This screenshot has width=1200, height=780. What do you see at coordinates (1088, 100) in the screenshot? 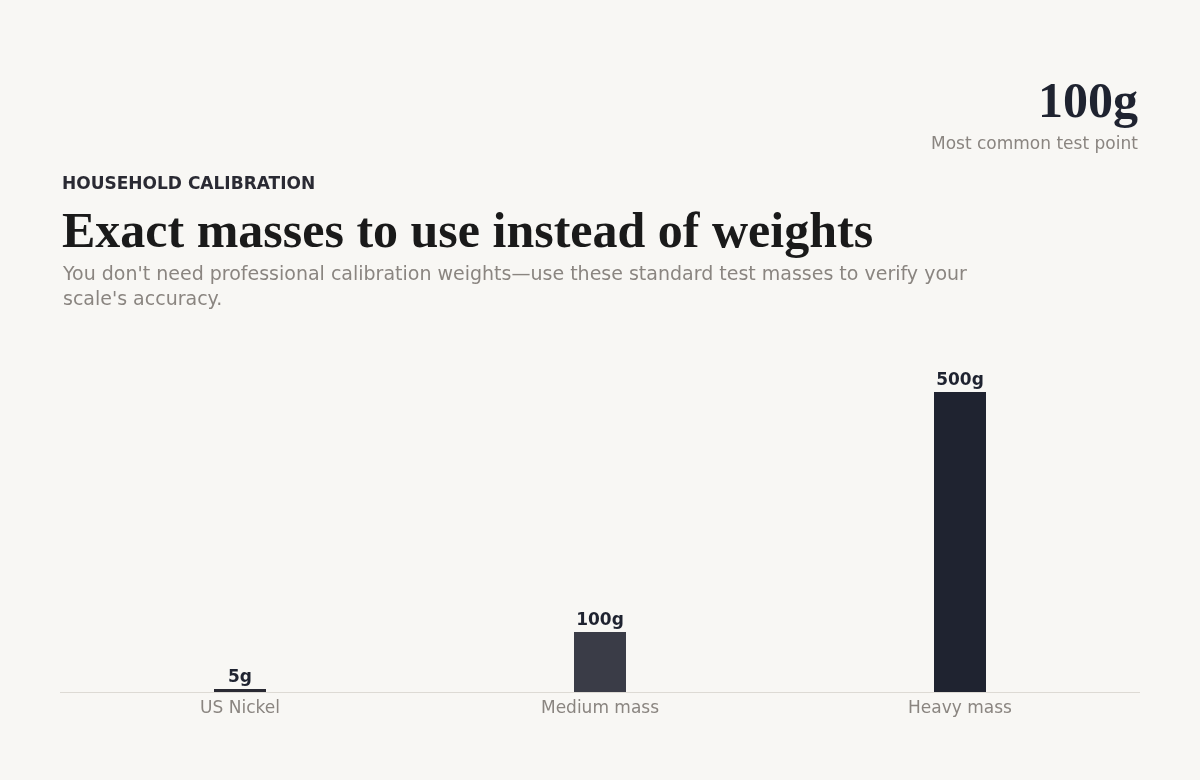
I see `text: 100g` at bounding box center [1088, 100].